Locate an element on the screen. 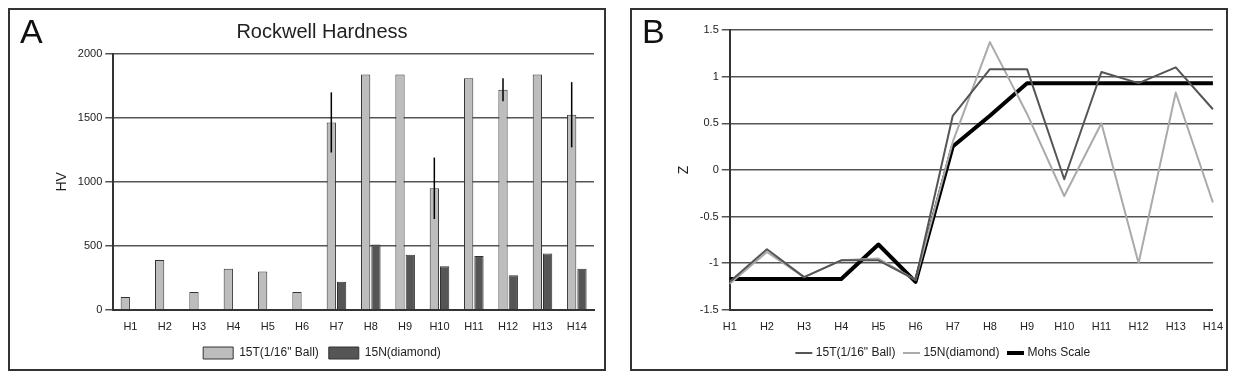  legend-label: Mohs Scale is located at coordinates (1059, 352).